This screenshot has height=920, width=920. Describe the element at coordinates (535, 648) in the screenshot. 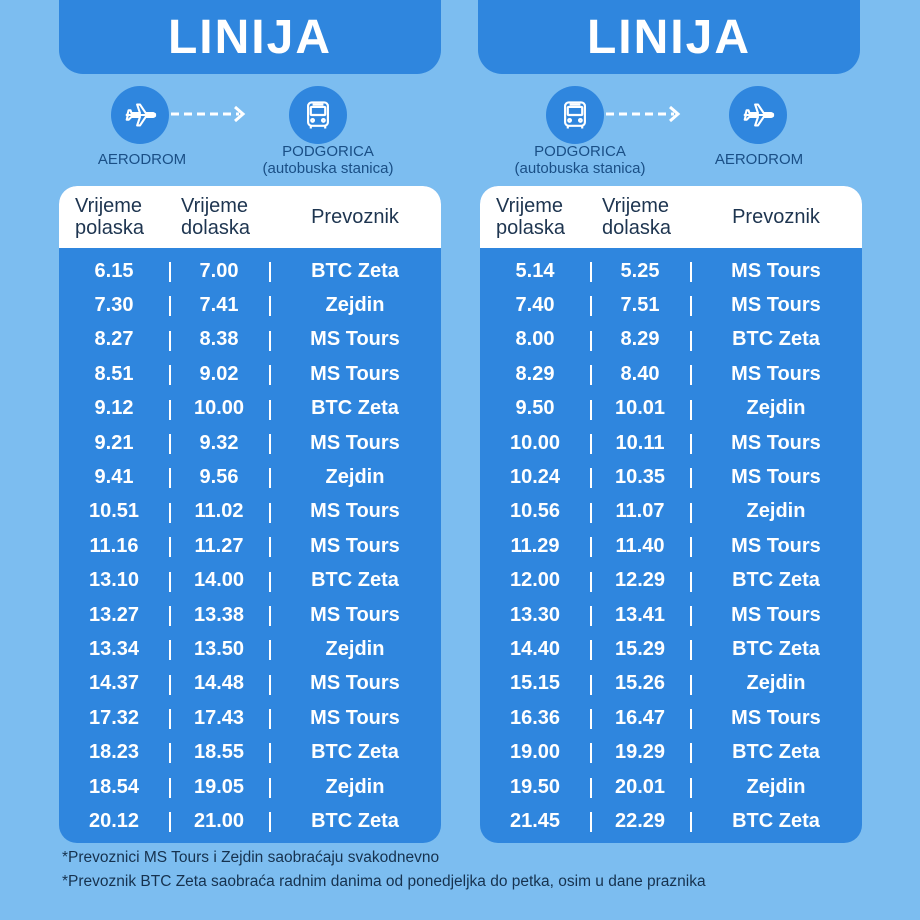

I see `departure-time: 14.40` at that location.